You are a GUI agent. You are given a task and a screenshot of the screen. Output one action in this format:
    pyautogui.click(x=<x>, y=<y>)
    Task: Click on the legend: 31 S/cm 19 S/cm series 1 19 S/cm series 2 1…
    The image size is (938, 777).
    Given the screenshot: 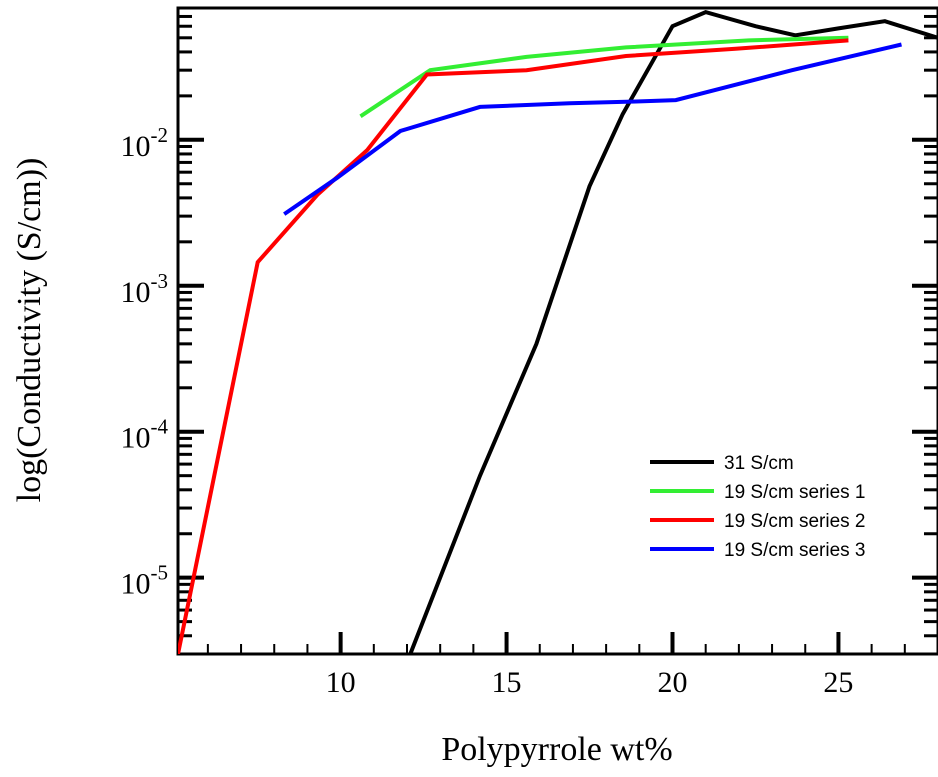 What is the action you would take?
    pyautogui.click(x=758, y=507)
    